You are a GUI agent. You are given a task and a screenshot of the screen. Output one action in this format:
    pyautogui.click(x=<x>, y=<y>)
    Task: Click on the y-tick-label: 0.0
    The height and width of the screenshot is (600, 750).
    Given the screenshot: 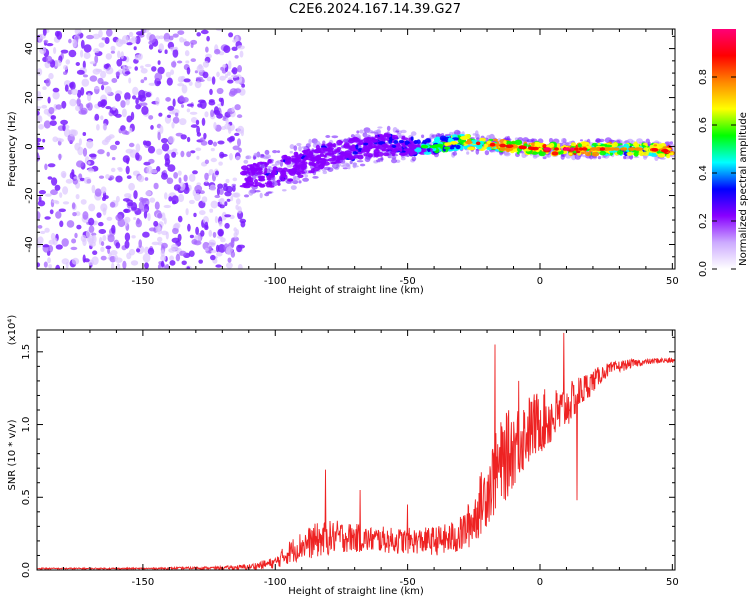 What is the action you would take?
    pyautogui.click(x=26, y=570)
    